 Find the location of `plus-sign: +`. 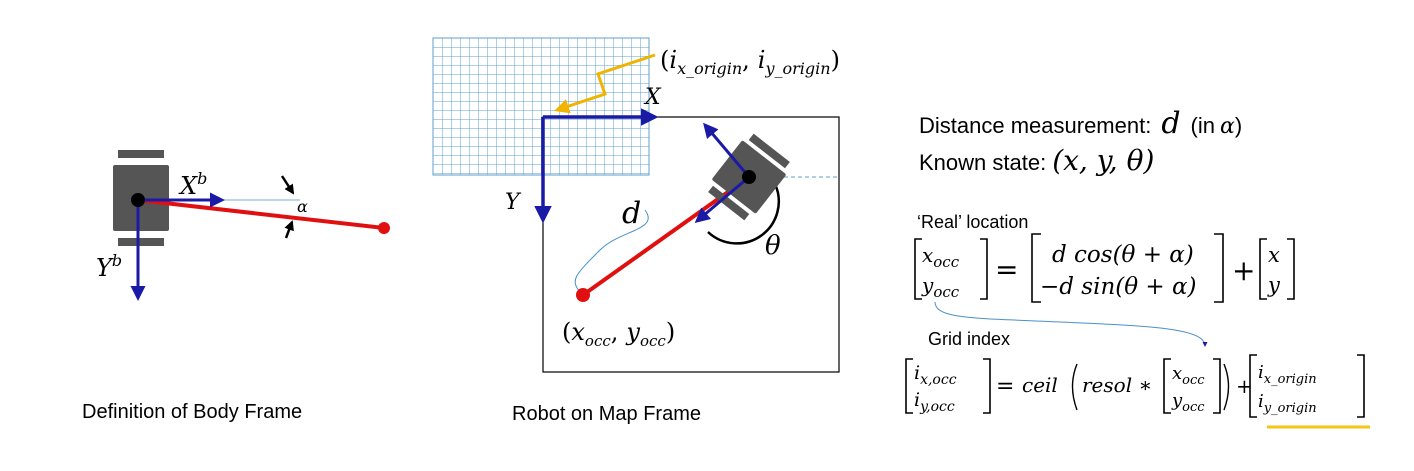

plus-sign: + is located at coordinates (1243, 270).